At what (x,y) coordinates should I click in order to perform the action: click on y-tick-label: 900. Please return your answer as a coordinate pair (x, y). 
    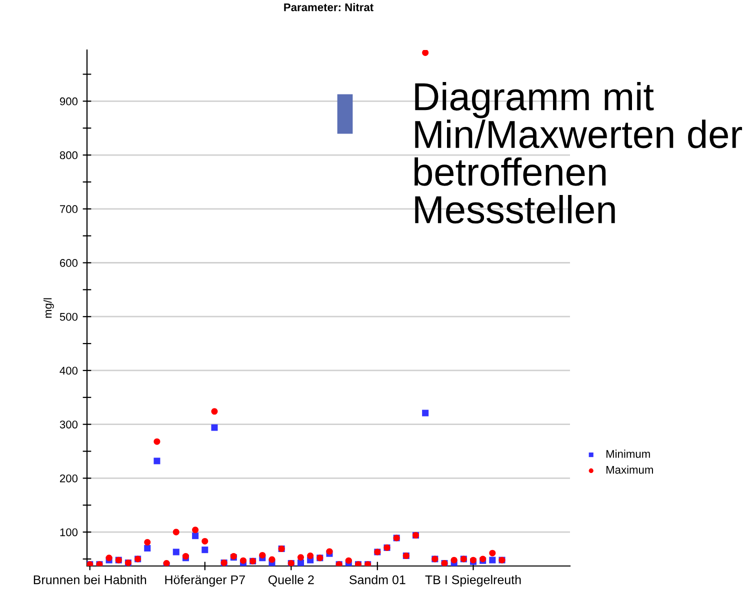
    Looking at the image, I should click on (69, 101).